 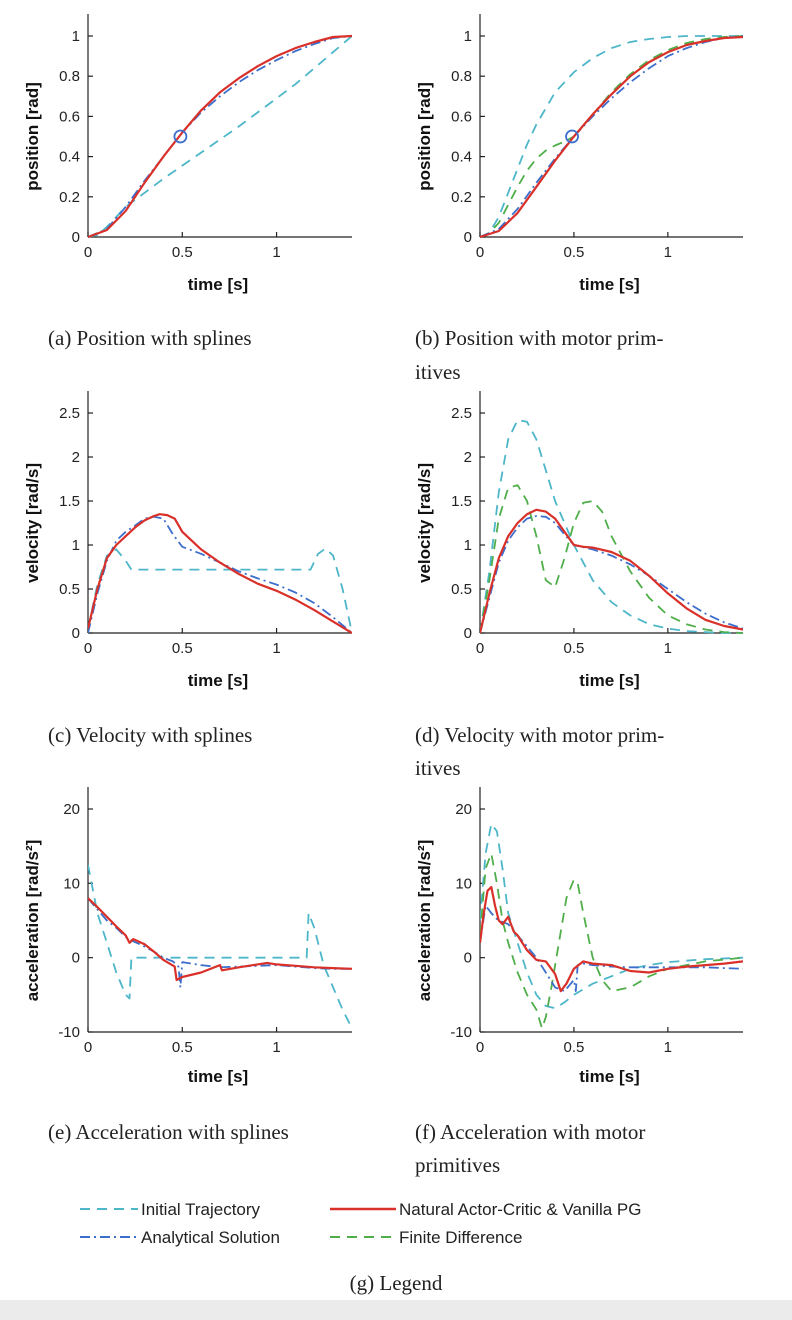 I want to click on panel-caption: (a) Position with splines, so click(x=150, y=338).